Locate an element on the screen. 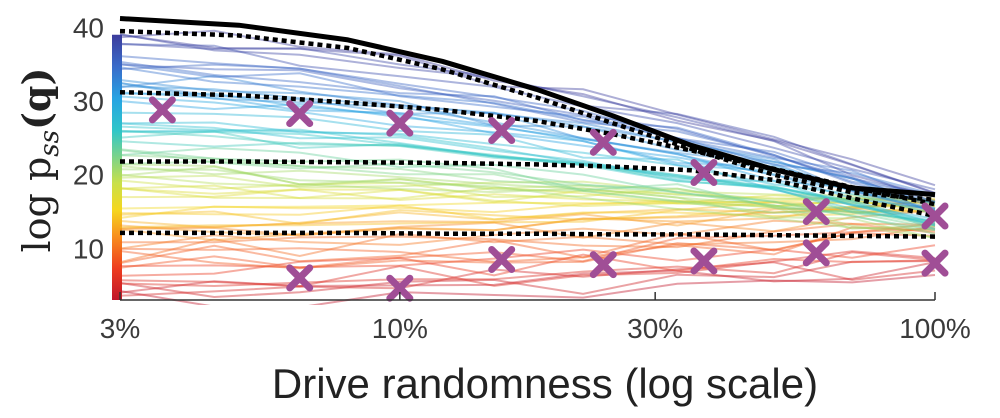  y-tick-label: 20 is located at coordinates (88, 175).